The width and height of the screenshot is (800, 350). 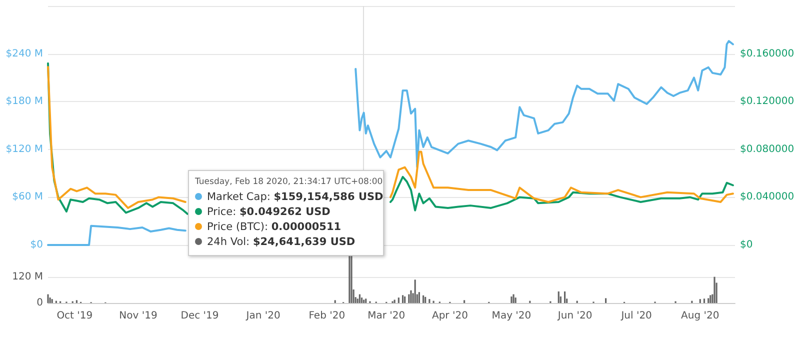 I want to click on annotation: Tuesday, Feb 18 2020, 21:34:17 UTC+08:00, so click(x=289, y=182).